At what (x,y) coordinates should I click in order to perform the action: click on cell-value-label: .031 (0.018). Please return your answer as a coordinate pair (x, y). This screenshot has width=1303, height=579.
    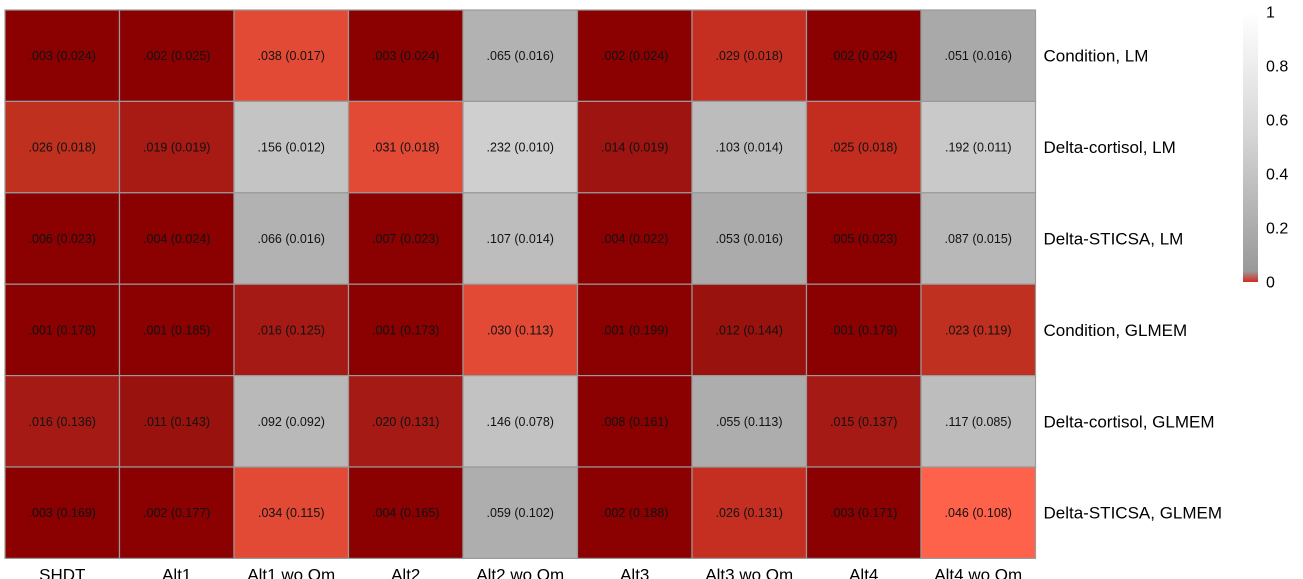
    Looking at the image, I should click on (405, 148).